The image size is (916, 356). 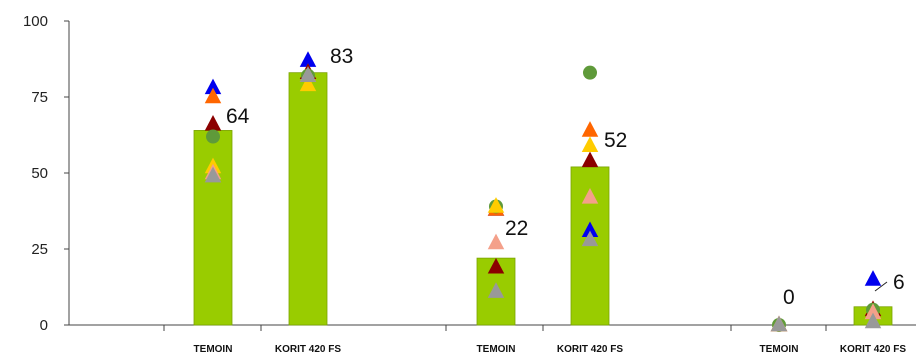 What do you see at coordinates (39, 173) in the screenshot?
I see `y-tick-label: 50` at bounding box center [39, 173].